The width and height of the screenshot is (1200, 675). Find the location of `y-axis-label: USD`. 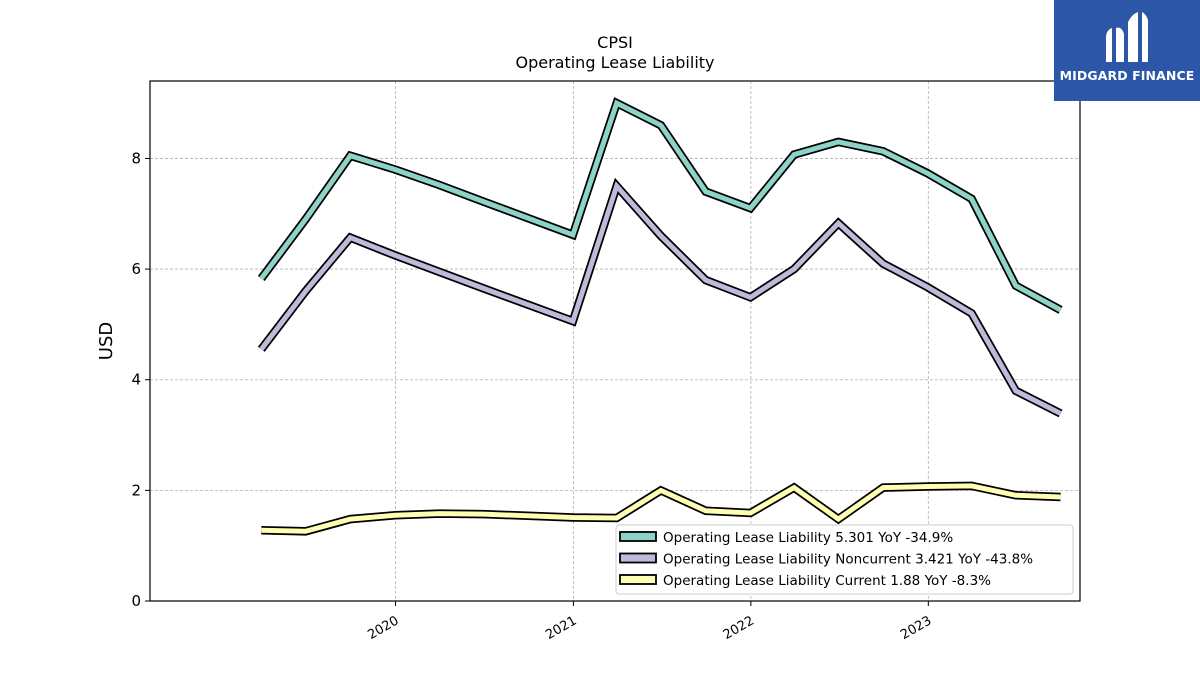

y-axis-label: USD is located at coordinates (106, 341).